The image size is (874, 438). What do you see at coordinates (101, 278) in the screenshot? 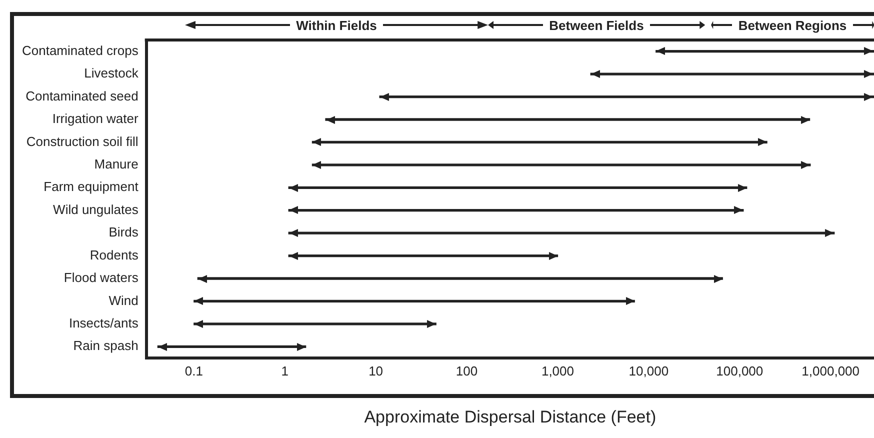
I see `y-tick-label: Flood waters` at bounding box center [101, 278].